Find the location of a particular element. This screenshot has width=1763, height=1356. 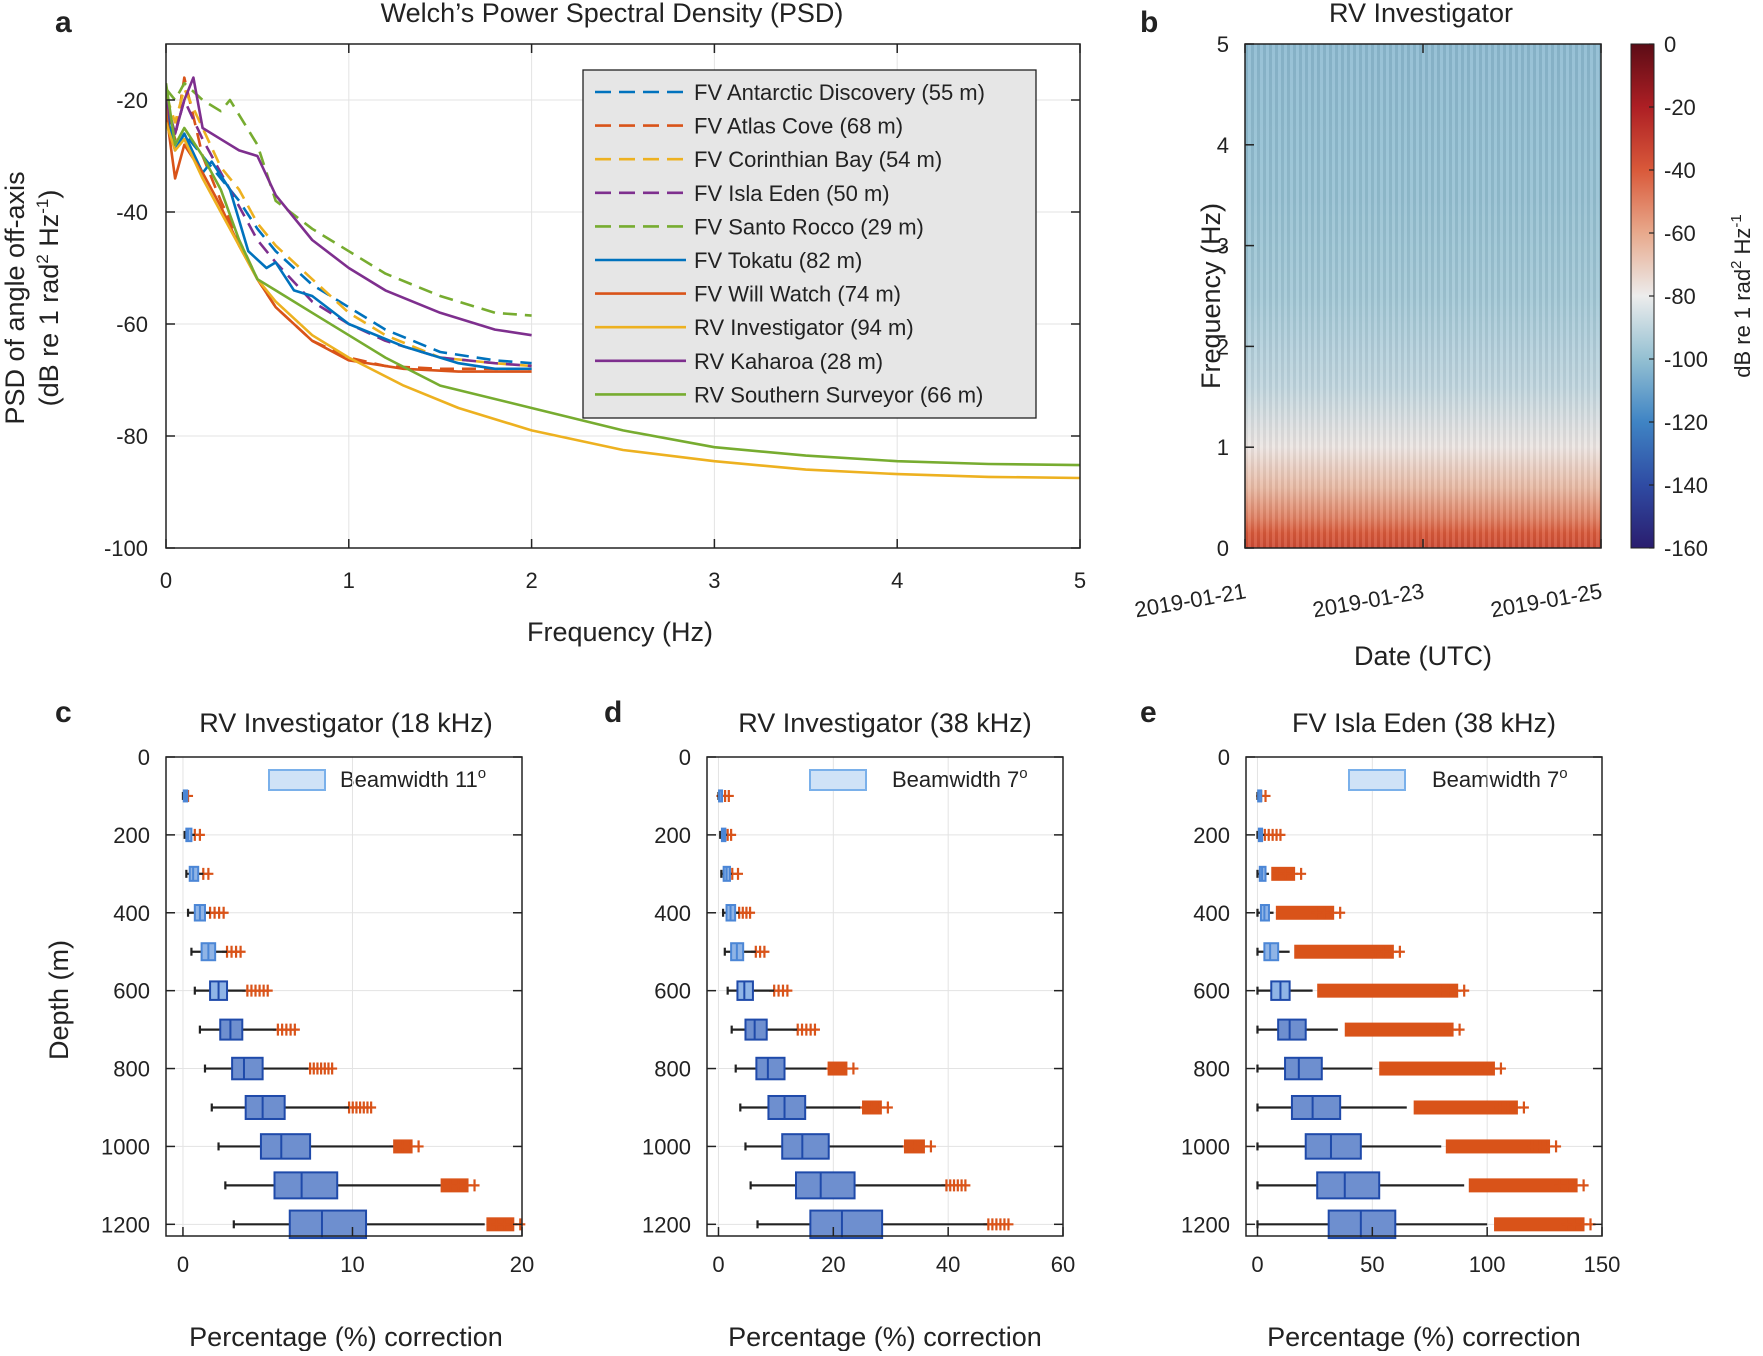

y-tick-label: -40 is located at coordinates (132, 212).